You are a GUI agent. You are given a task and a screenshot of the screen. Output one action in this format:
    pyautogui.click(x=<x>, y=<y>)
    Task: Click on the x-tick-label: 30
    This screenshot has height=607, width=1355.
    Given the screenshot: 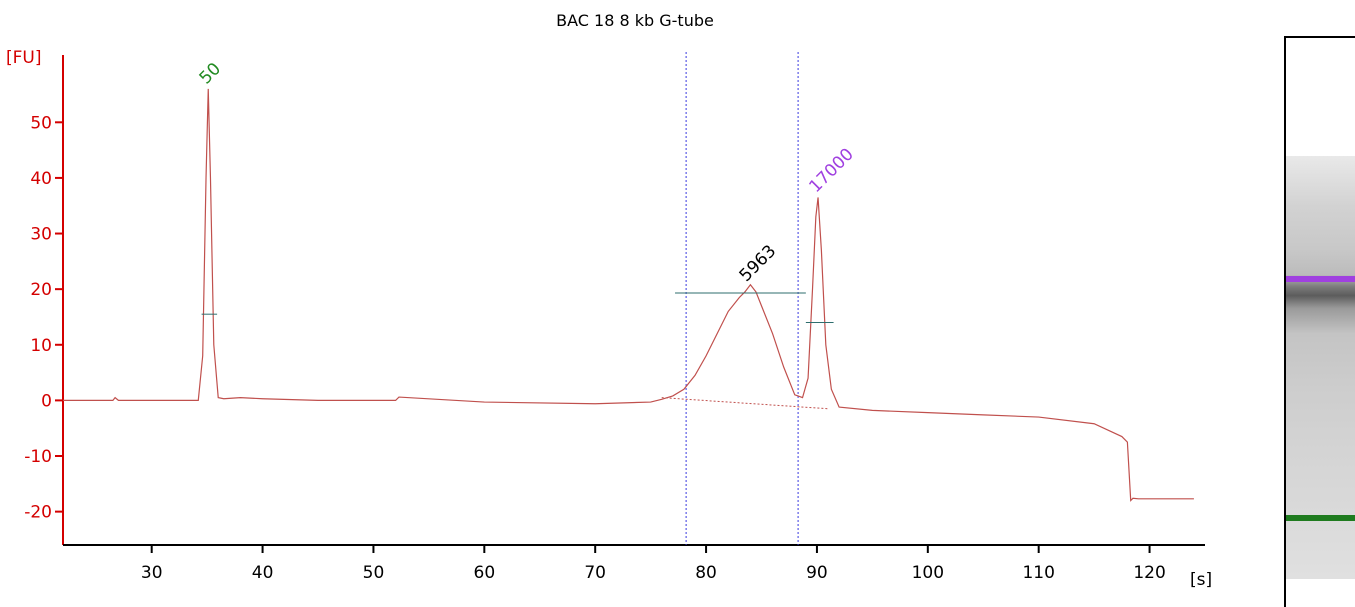 What is the action you would take?
    pyautogui.click(x=152, y=573)
    